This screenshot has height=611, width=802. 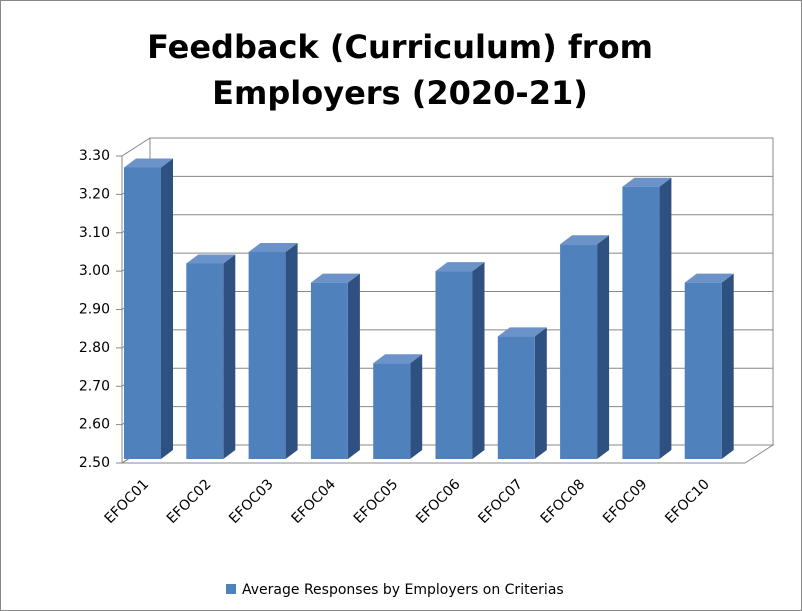 I want to click on x-tick-label: EFOC05, so click(x=376, y=501).